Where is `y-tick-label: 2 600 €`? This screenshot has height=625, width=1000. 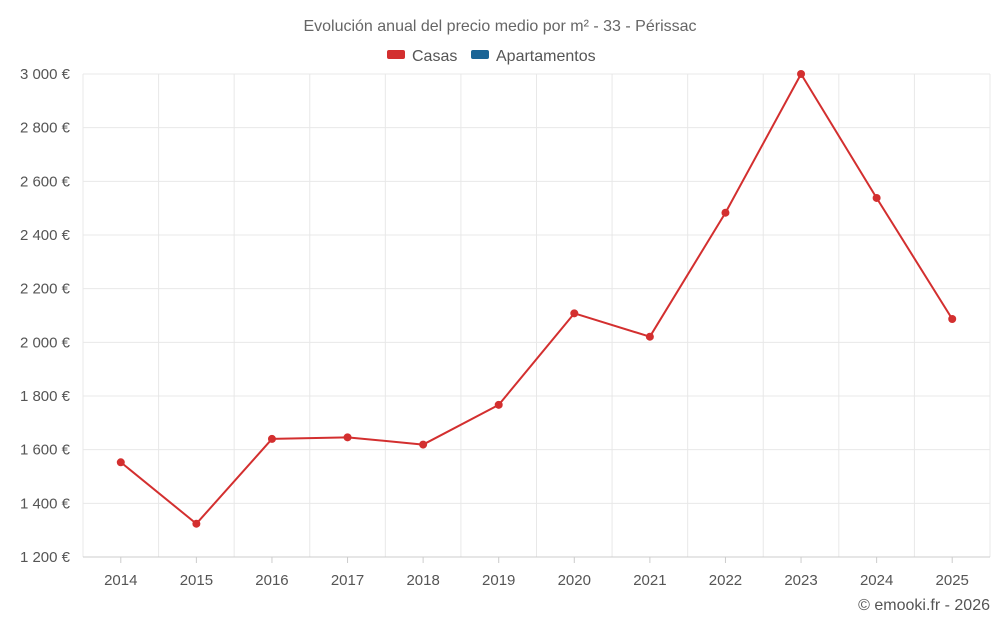
y-tick-label: 2 600 € is located at coordinates (45, 181).